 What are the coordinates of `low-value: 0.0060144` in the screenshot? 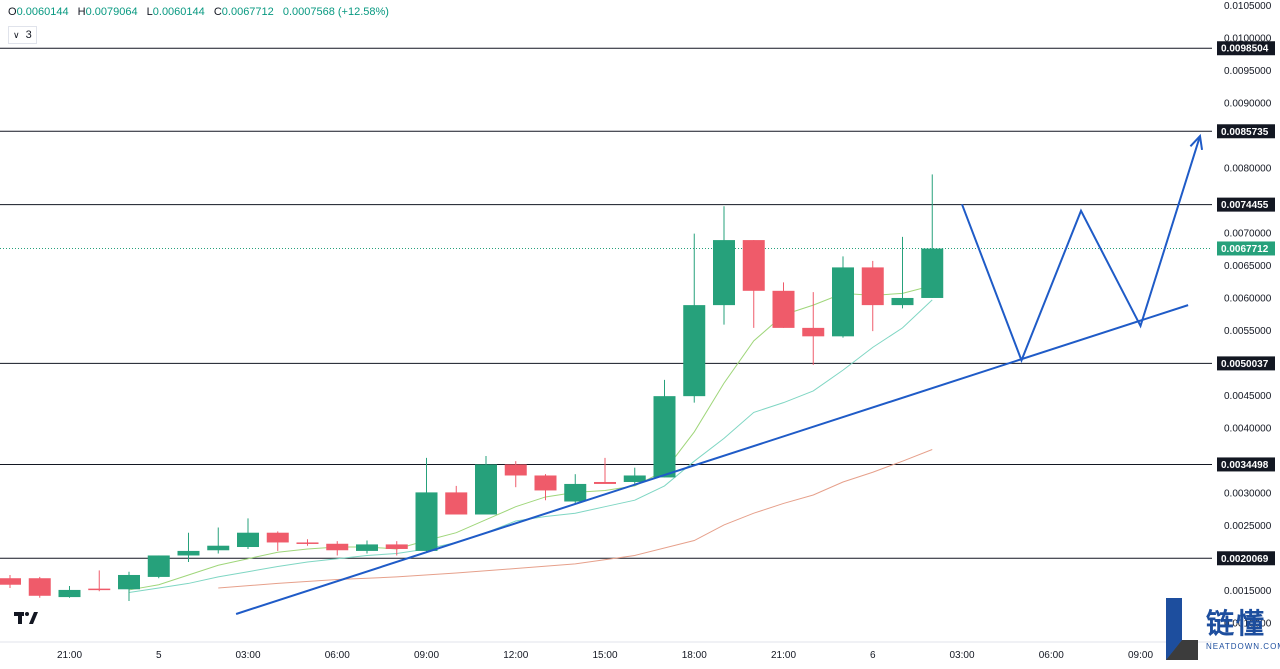 It's located at (178, 12).